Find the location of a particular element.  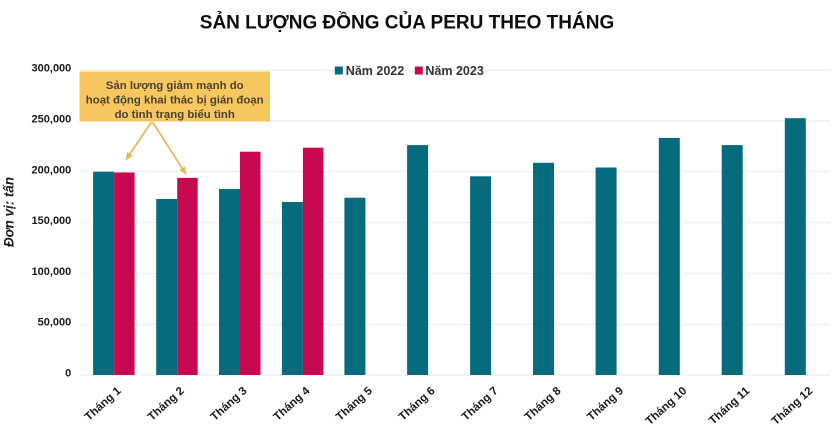

svg-text: Tháng 3 is located at coordinates (229, 404).